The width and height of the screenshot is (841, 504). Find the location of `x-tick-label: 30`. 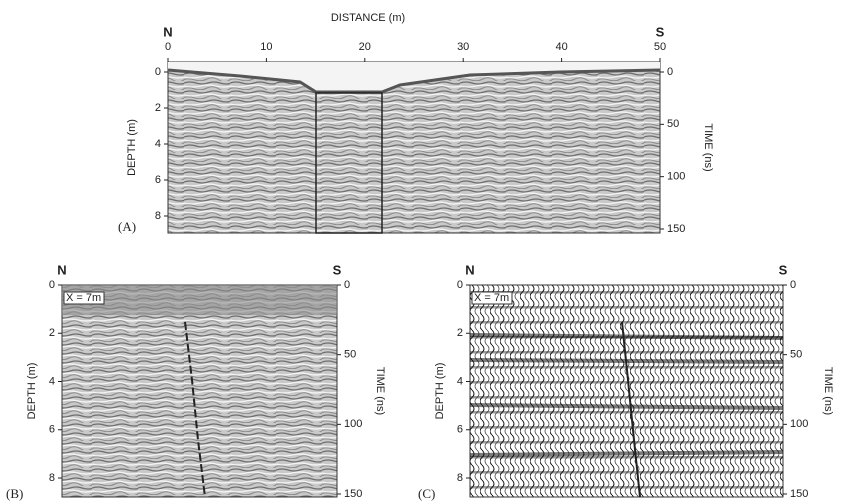

x-tick-label: 30 is located at coordinates (463, 47).